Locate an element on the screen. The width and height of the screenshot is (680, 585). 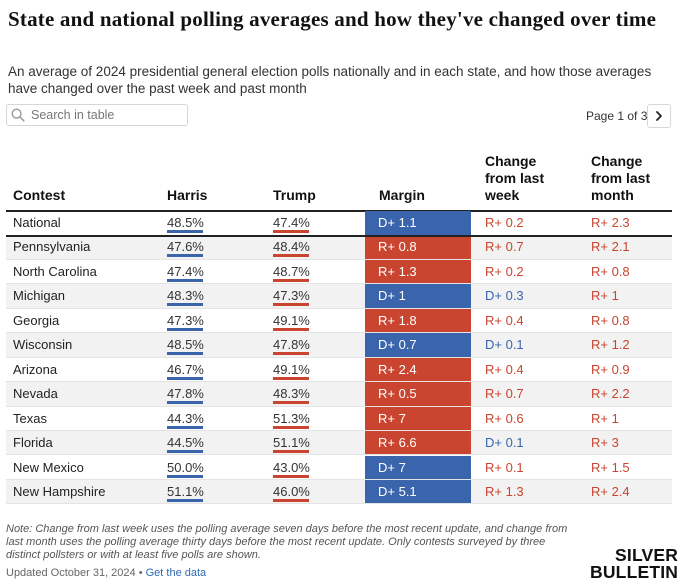
harris-value: 47.6% is located at coordinates (185, 247).